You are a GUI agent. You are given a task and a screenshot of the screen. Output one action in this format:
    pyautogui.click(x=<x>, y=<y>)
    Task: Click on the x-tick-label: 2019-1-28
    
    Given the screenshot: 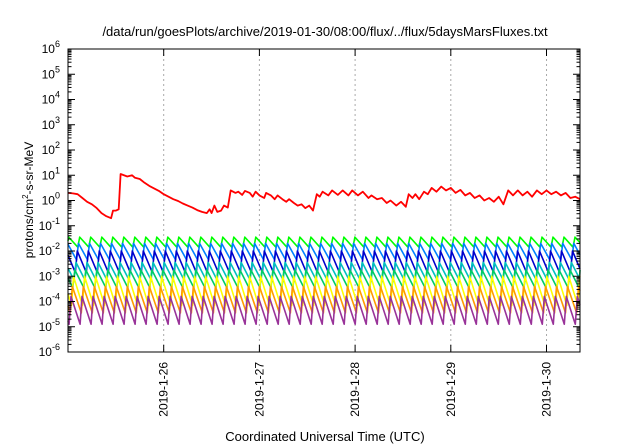 What is the action you would take?
    pyautogui.click(x=355, y=389)
    